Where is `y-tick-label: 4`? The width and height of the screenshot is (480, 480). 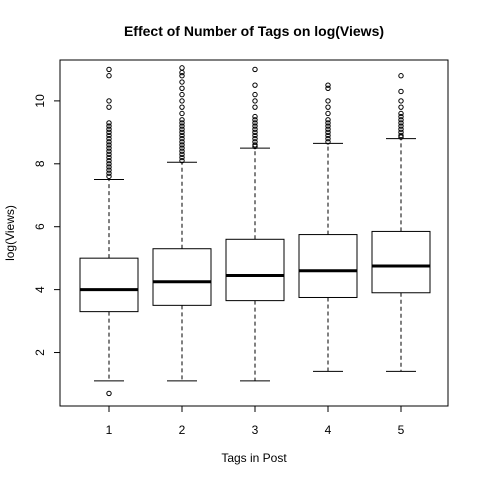
y-tick-label: 4 is located at coordinates (40, 289).